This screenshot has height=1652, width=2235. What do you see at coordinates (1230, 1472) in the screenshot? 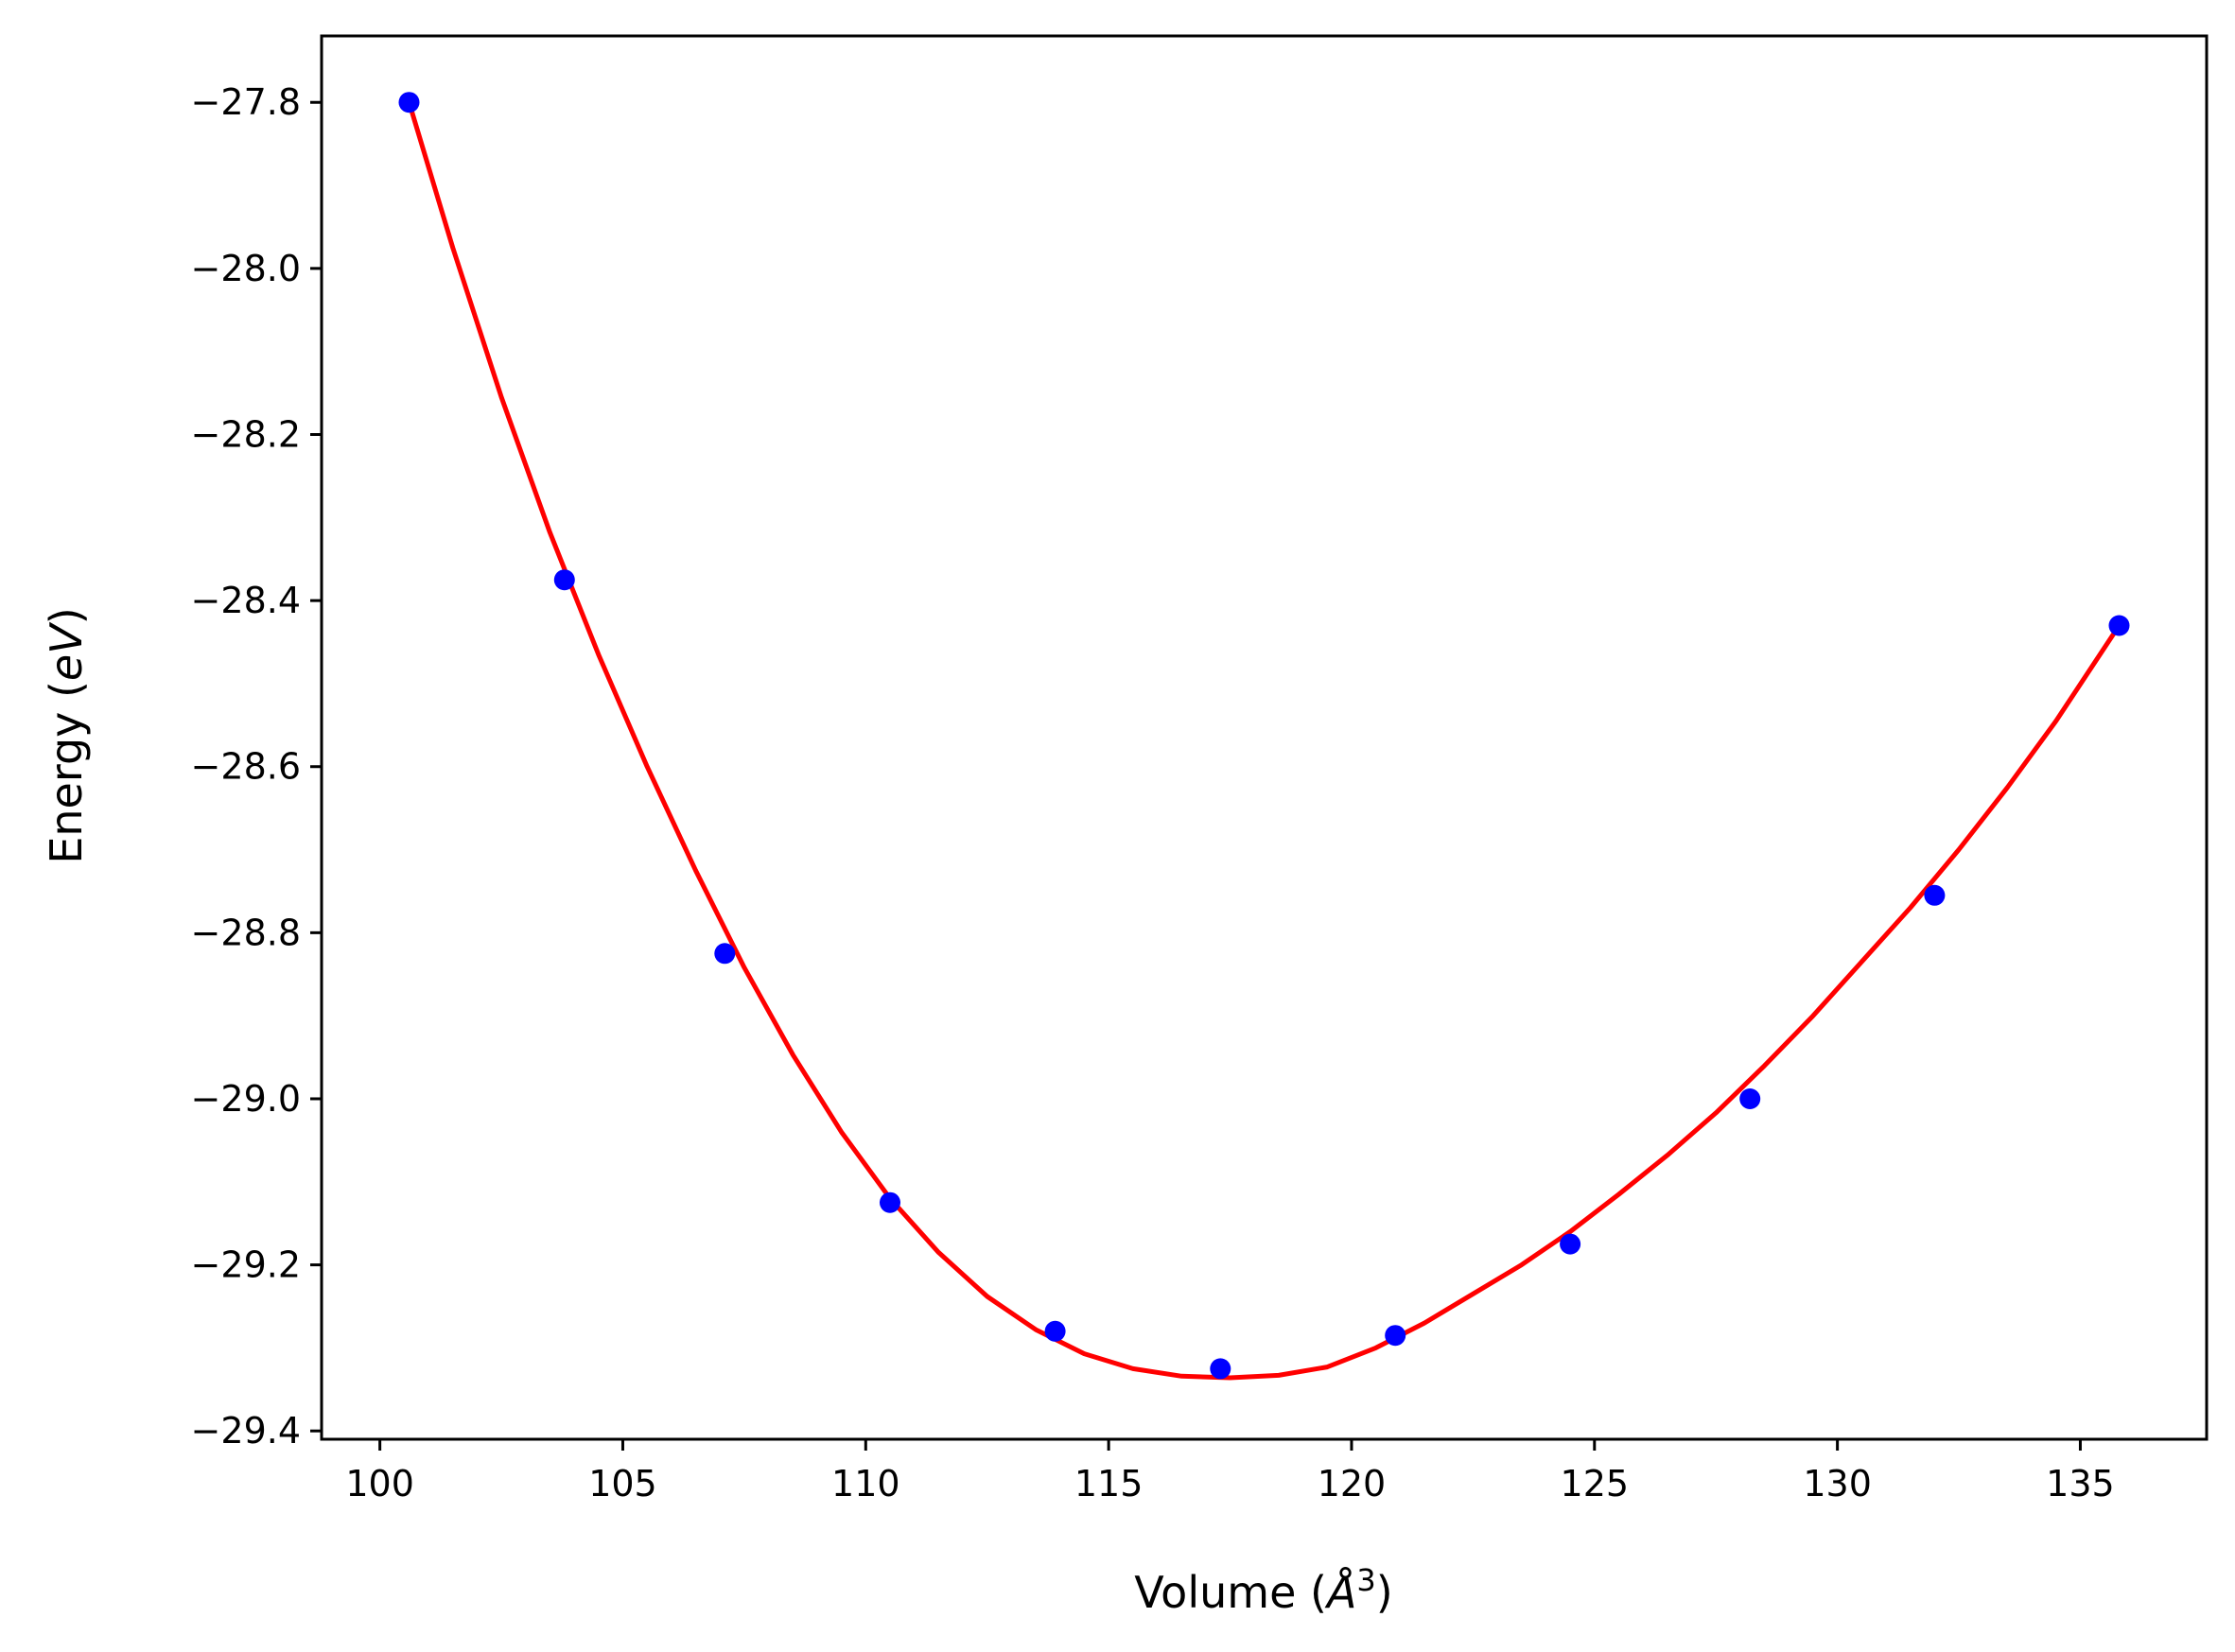
I see `x-axis: 100 105 110 115 120 125 130 135` at bounding box center [1230, 1472].